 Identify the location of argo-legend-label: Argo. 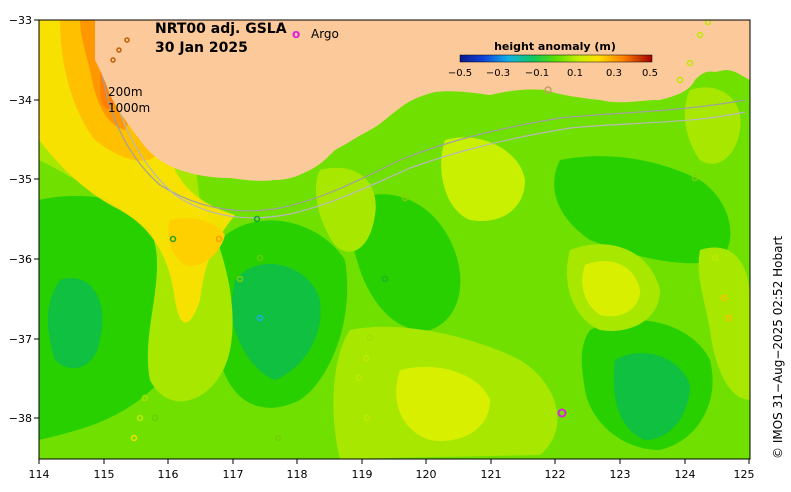
(325, 34).